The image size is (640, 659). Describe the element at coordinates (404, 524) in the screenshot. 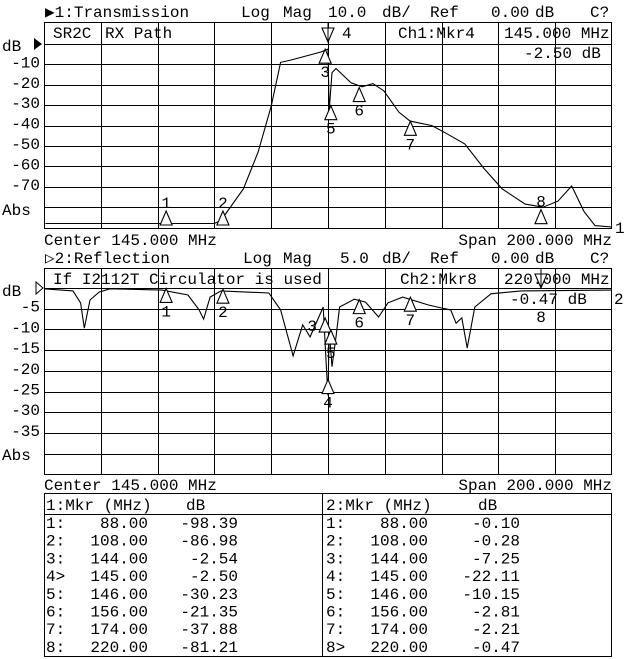

I see `marker-freq: 88.00` at that location.